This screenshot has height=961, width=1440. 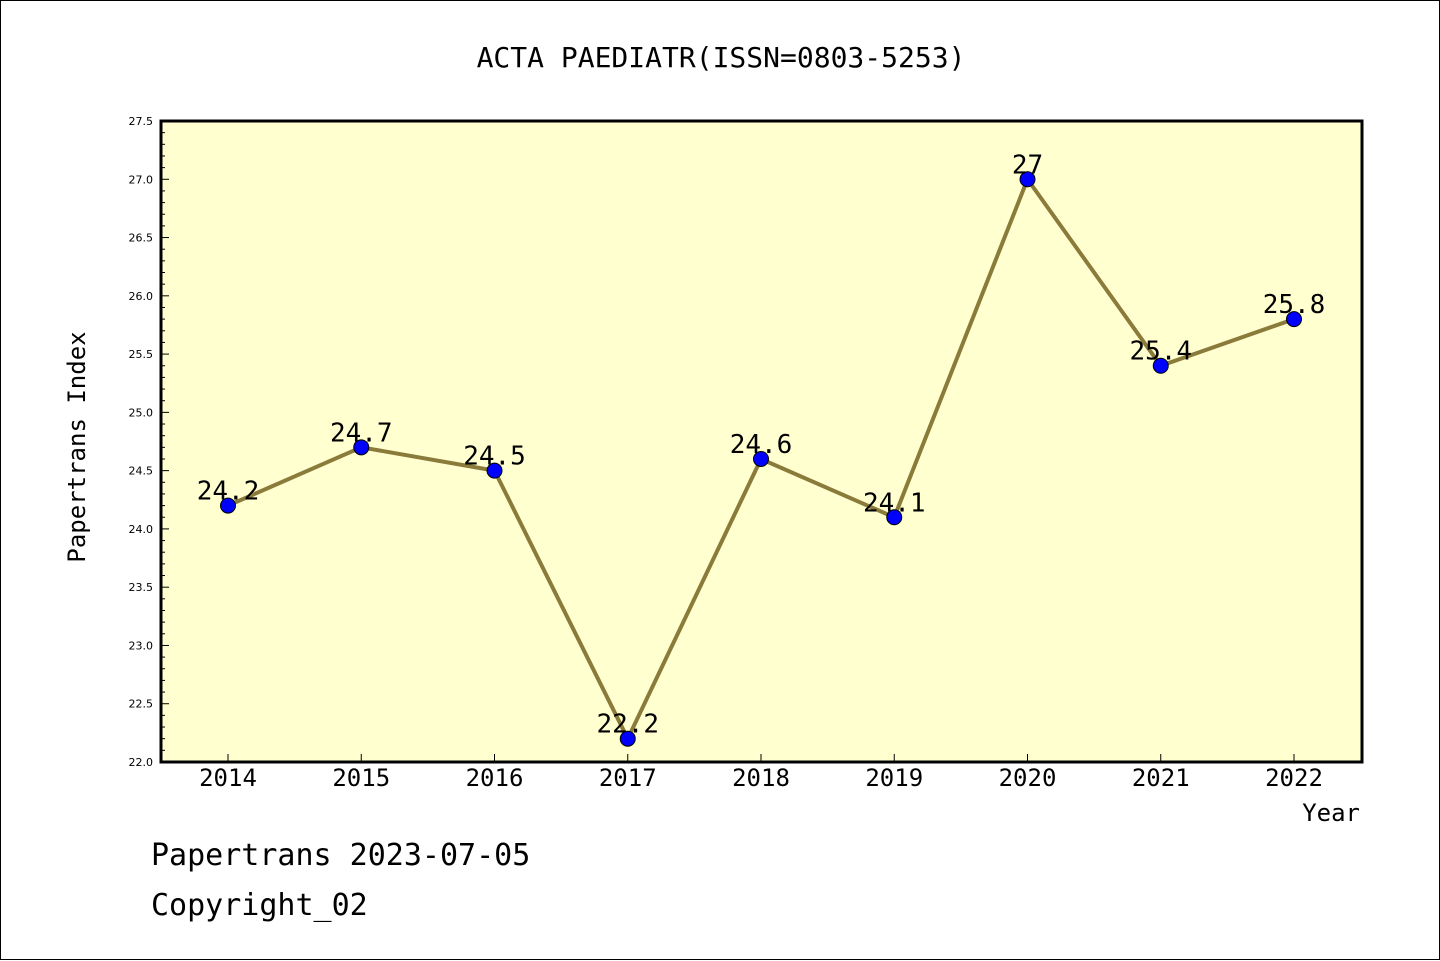 What do you see at coordinates (894, 778) in the screenshot?
I see `x-tick-label: 2019` at bounding box center [894, 778].